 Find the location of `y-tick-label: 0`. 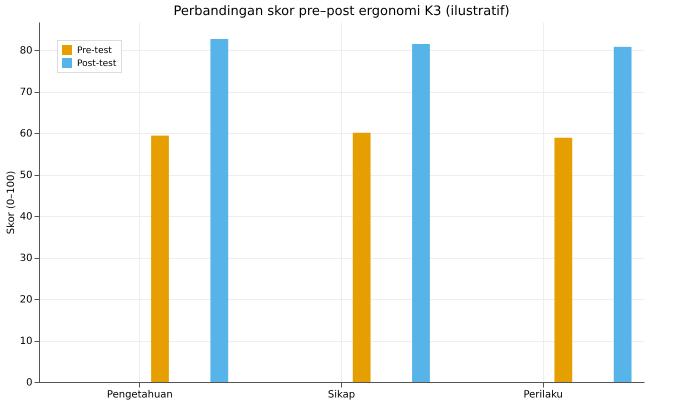

y-tick-label: 0 is located at coordinates (29, 383).